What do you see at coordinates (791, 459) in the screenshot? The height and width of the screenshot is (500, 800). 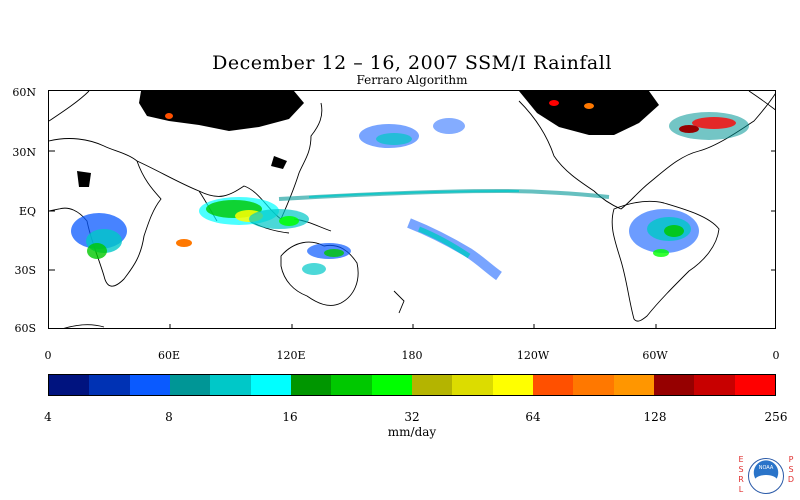 I see `logo-letter: P` at bounding box center [791, 459].